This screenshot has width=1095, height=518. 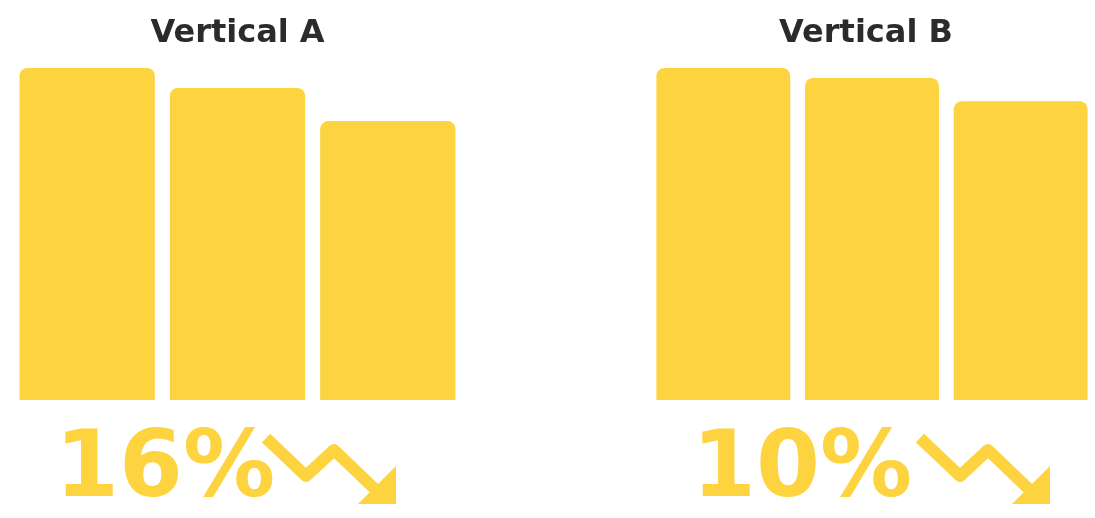 What do you see at coordinates (802, 464) in the screenshot?
I see `text: 10%` at bounding box center [802, 464].